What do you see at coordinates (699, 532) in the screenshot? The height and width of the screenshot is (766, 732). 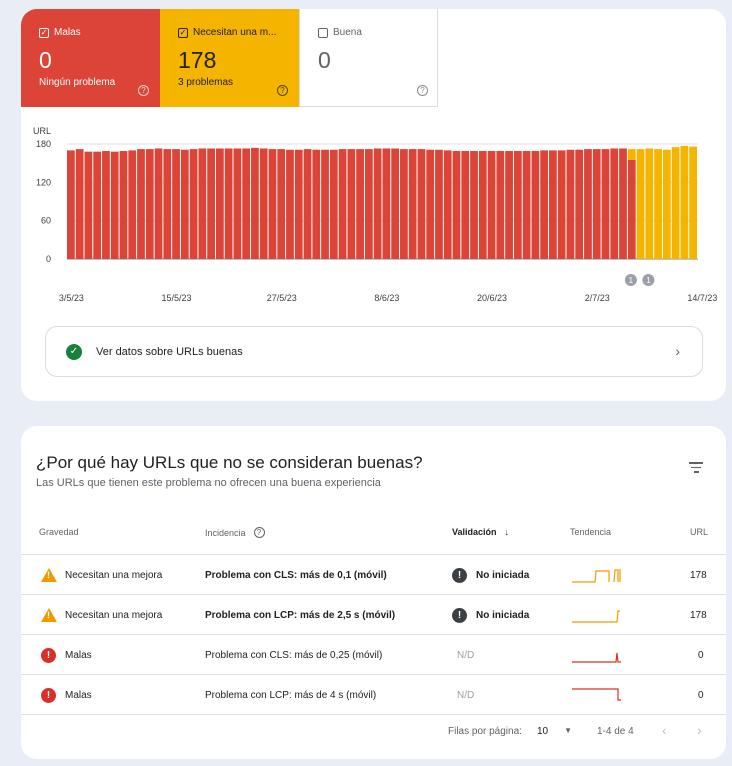 I see `header-urls: URL` at bounding box center [699, 532].